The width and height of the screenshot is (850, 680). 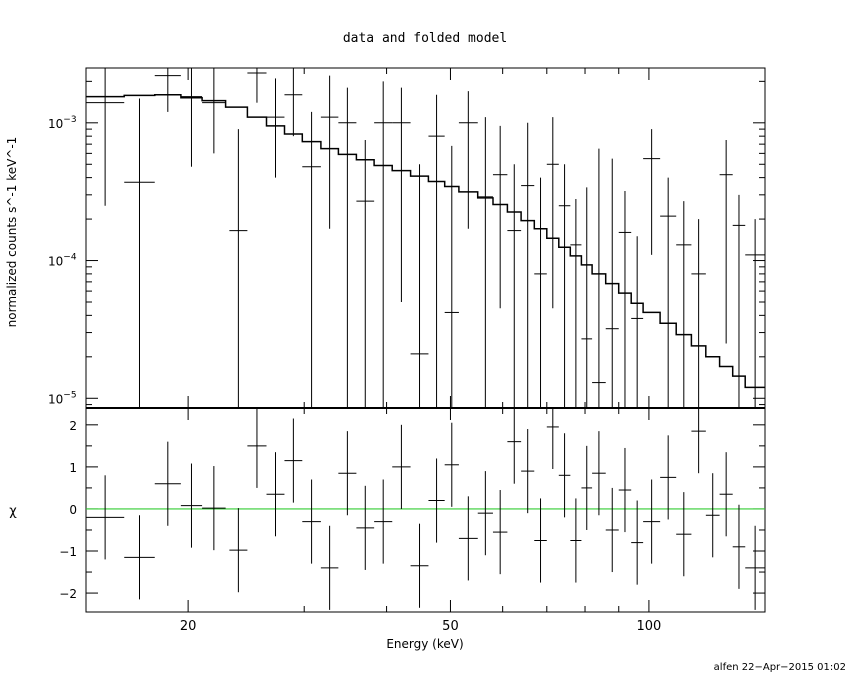 I want to click on x-axis-label: Energy (keV), so click(x=424, y=644).